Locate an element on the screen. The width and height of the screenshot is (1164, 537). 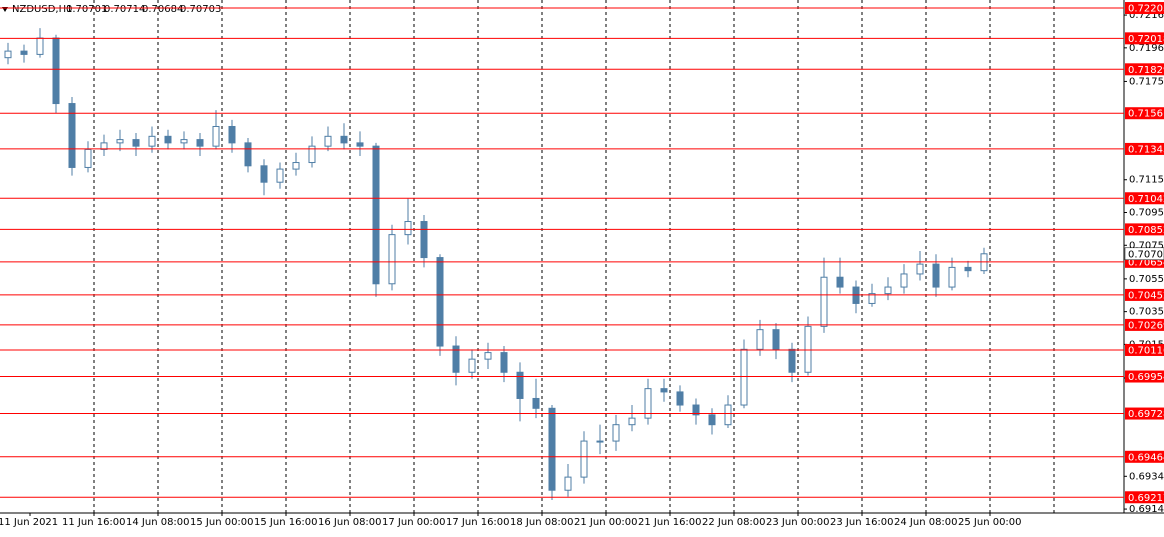
level-label: 0.70269 is located at coordinates (1146, 325).